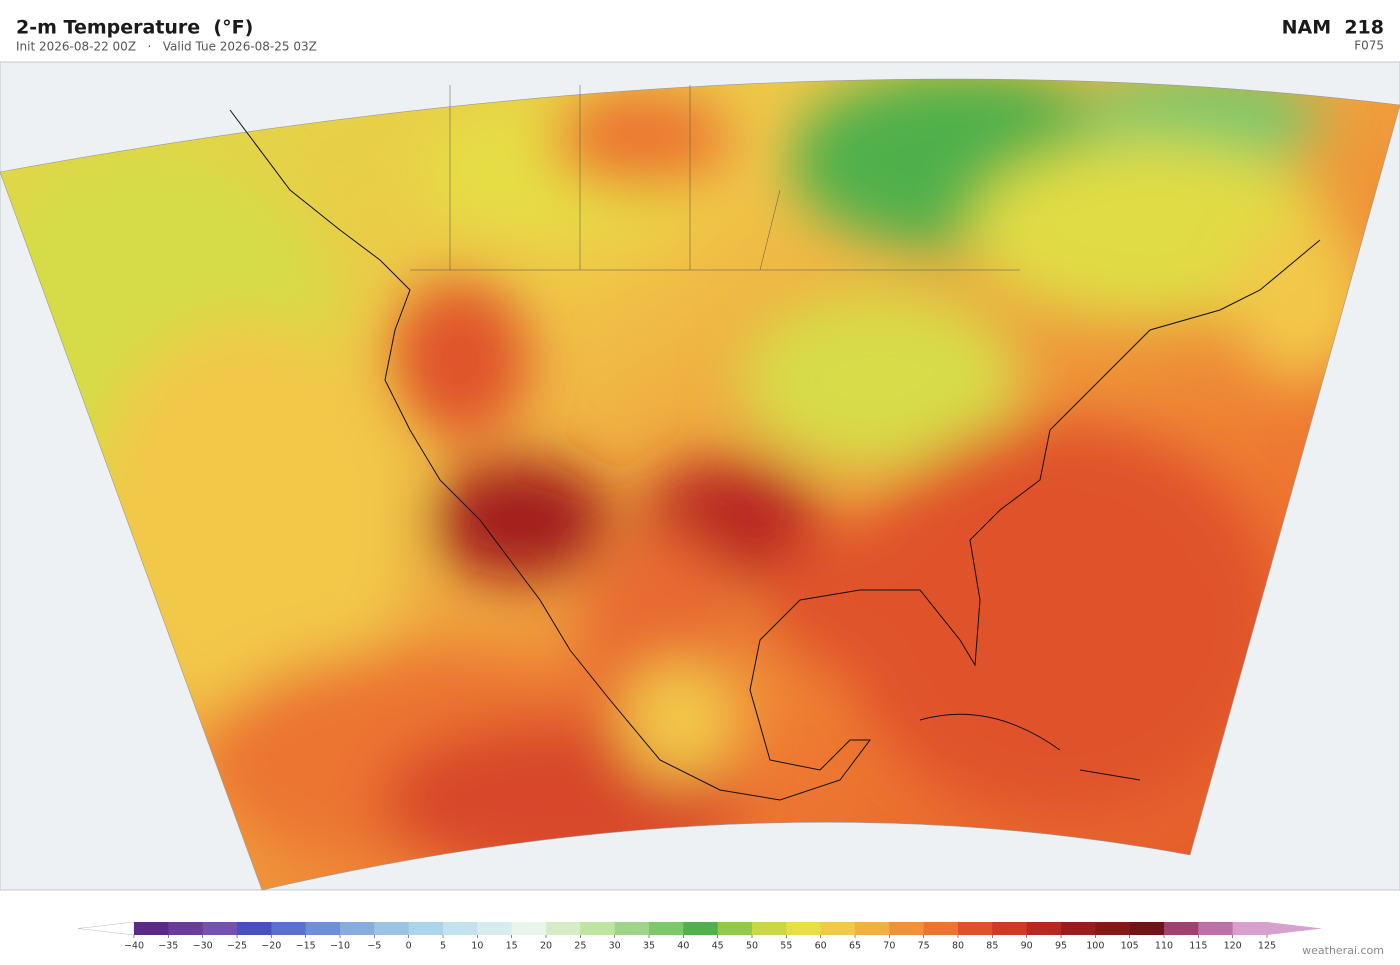  Describe the element at coordinates (106, 928) in the screenshot. I see `colorbar-under` at that location.